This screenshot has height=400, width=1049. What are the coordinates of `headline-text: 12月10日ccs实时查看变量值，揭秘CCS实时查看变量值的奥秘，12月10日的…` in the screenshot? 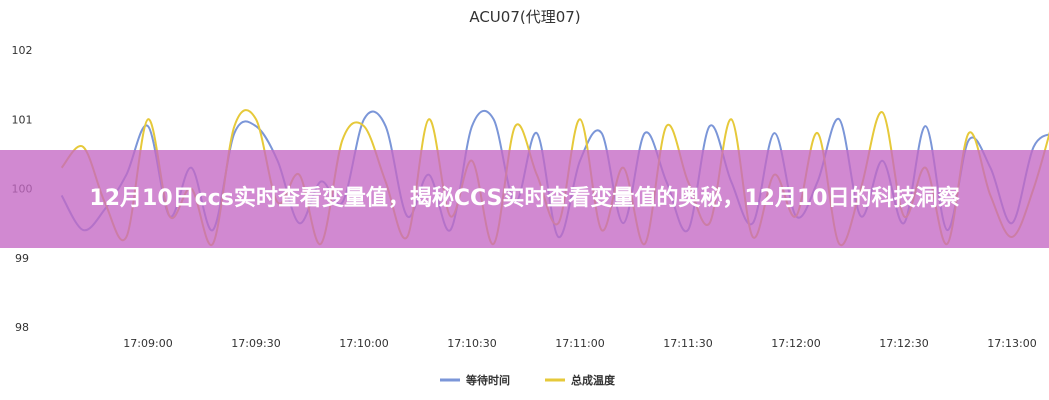 It's located at (524, 198).